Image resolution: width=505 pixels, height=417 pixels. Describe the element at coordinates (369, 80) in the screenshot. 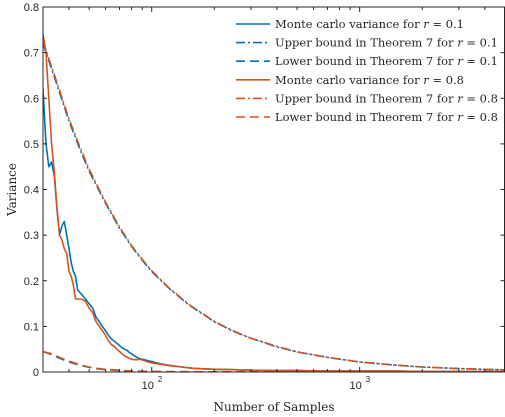

I see `legend-label: Monte carlo variance for r = 0.8` at that location.